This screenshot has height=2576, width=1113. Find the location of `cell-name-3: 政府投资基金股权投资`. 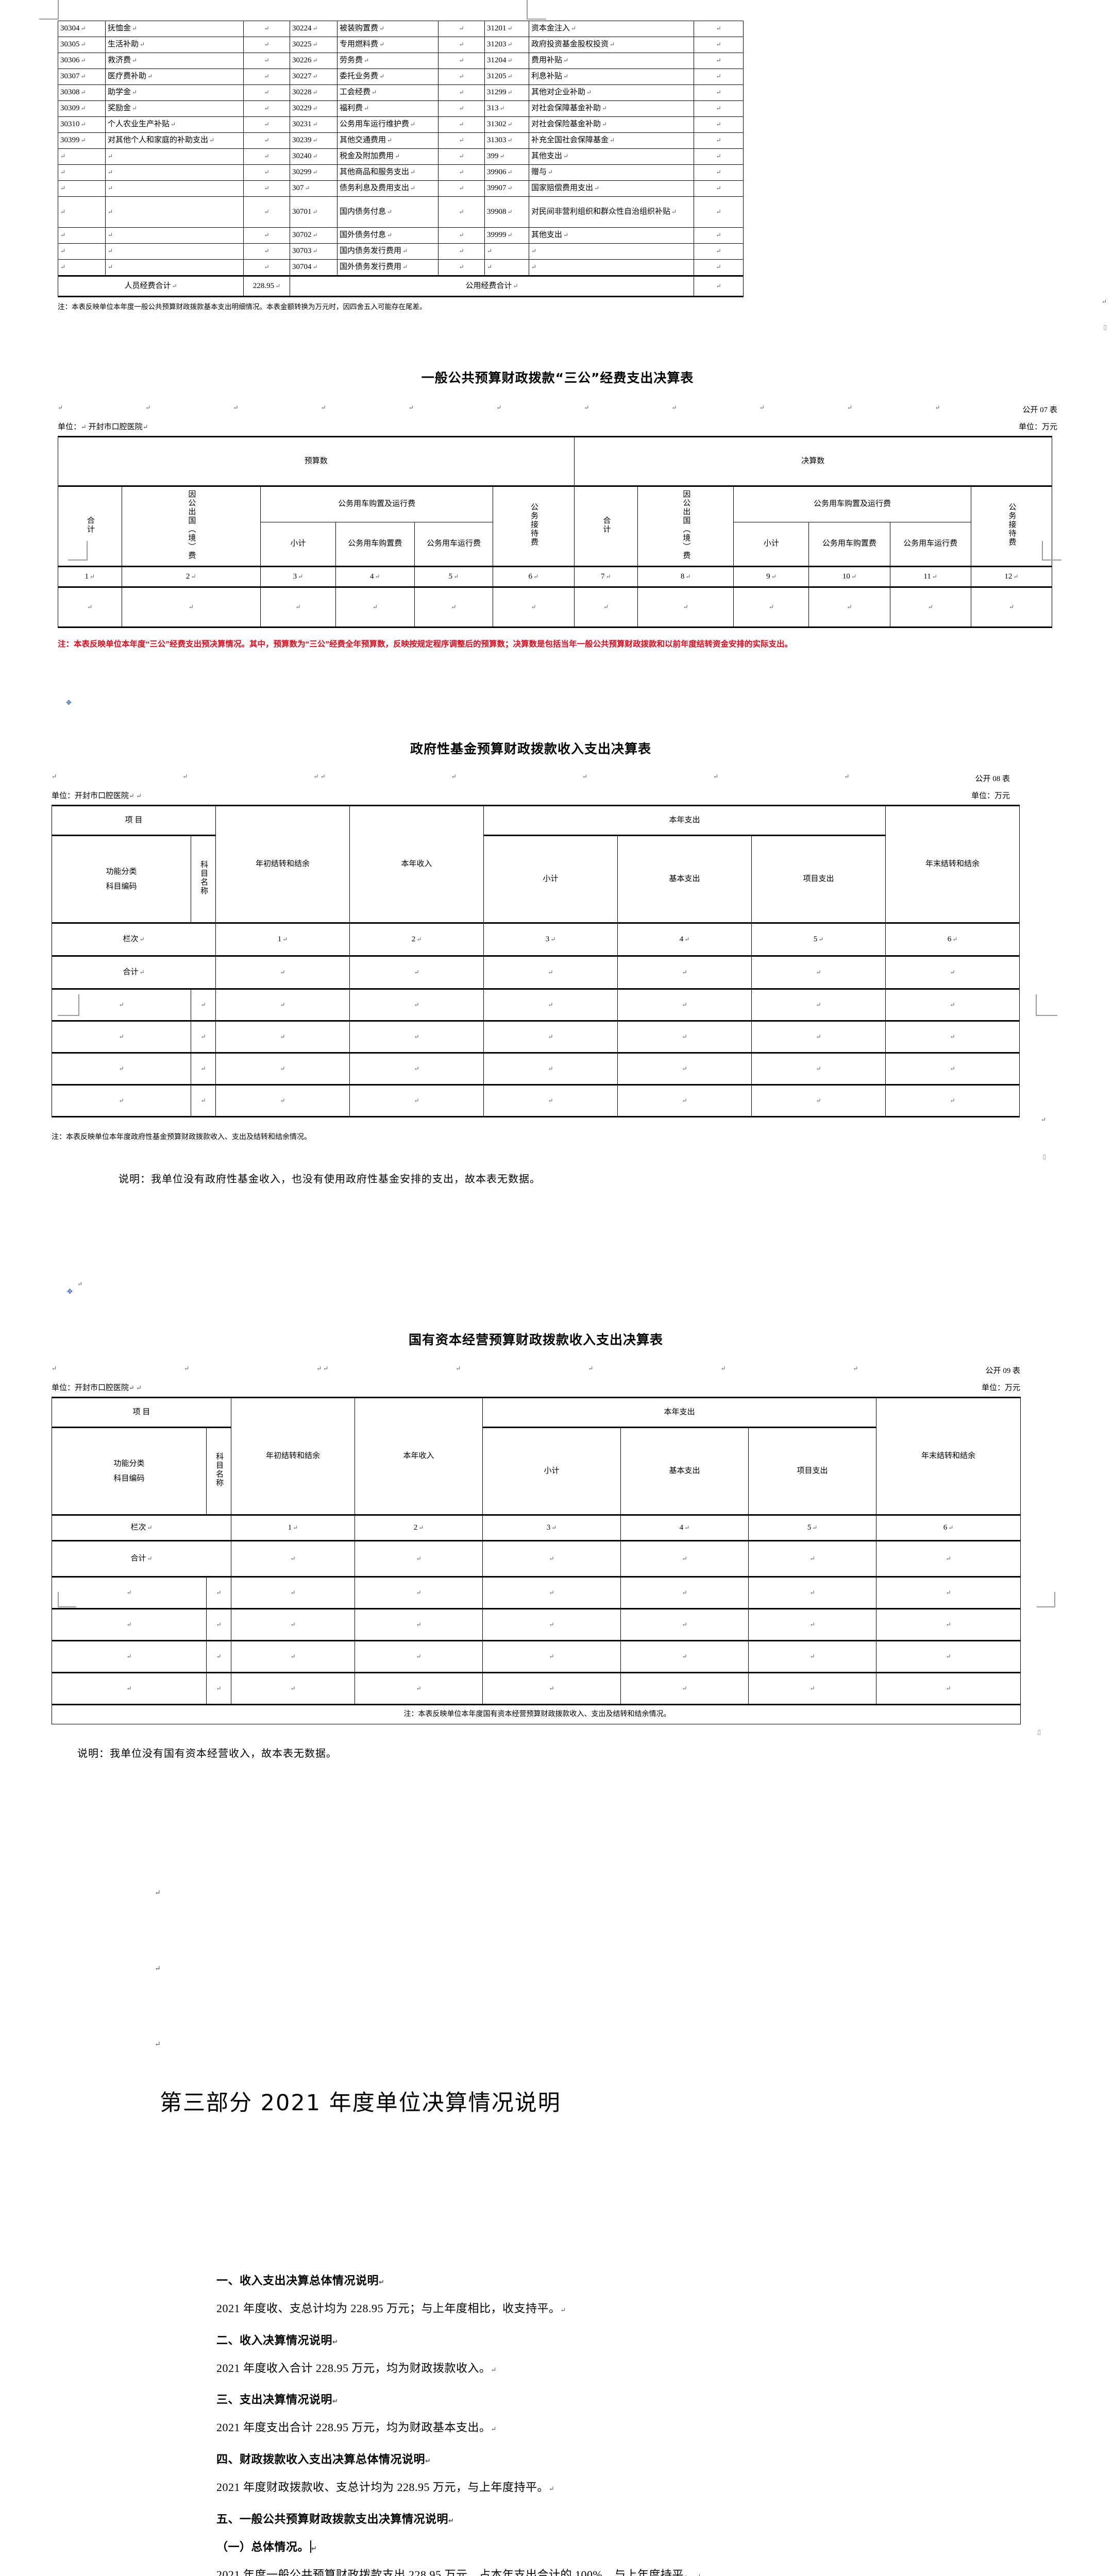

cell-name-3: 政府投资基金股权投资 is located at coordinates (611, 45).